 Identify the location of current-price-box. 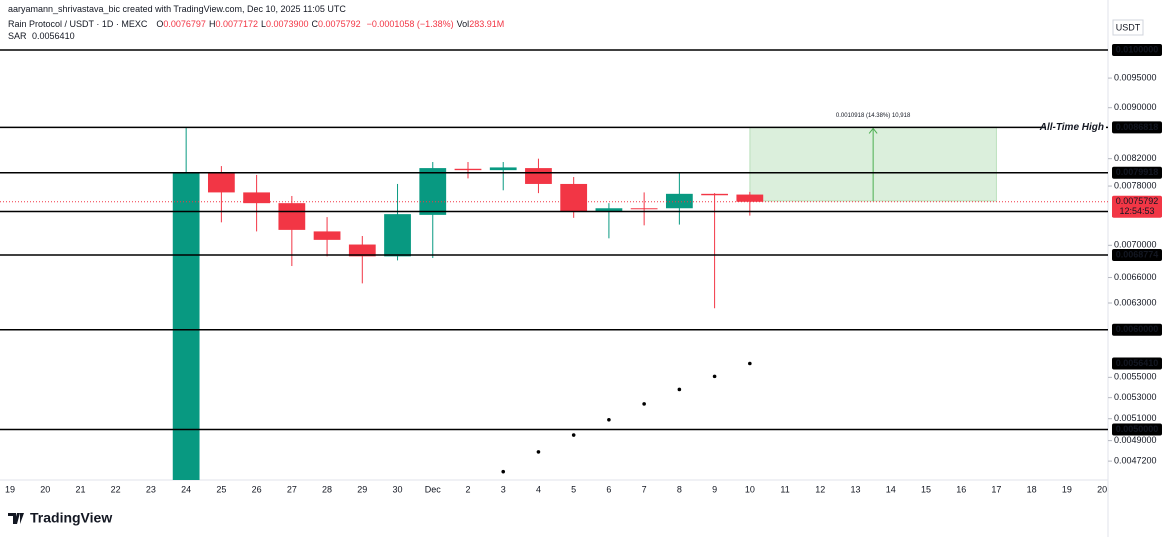
(1137, 206).